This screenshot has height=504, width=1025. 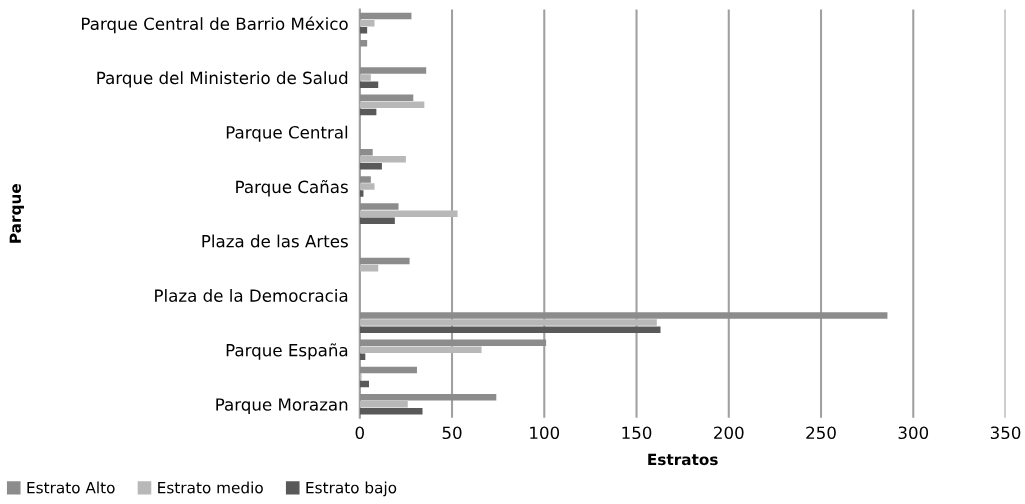 What do you see at coordinates (1005, 433) in the screenshot?
I see `x-tick-label: 350` at bounding box center [1005, 433].